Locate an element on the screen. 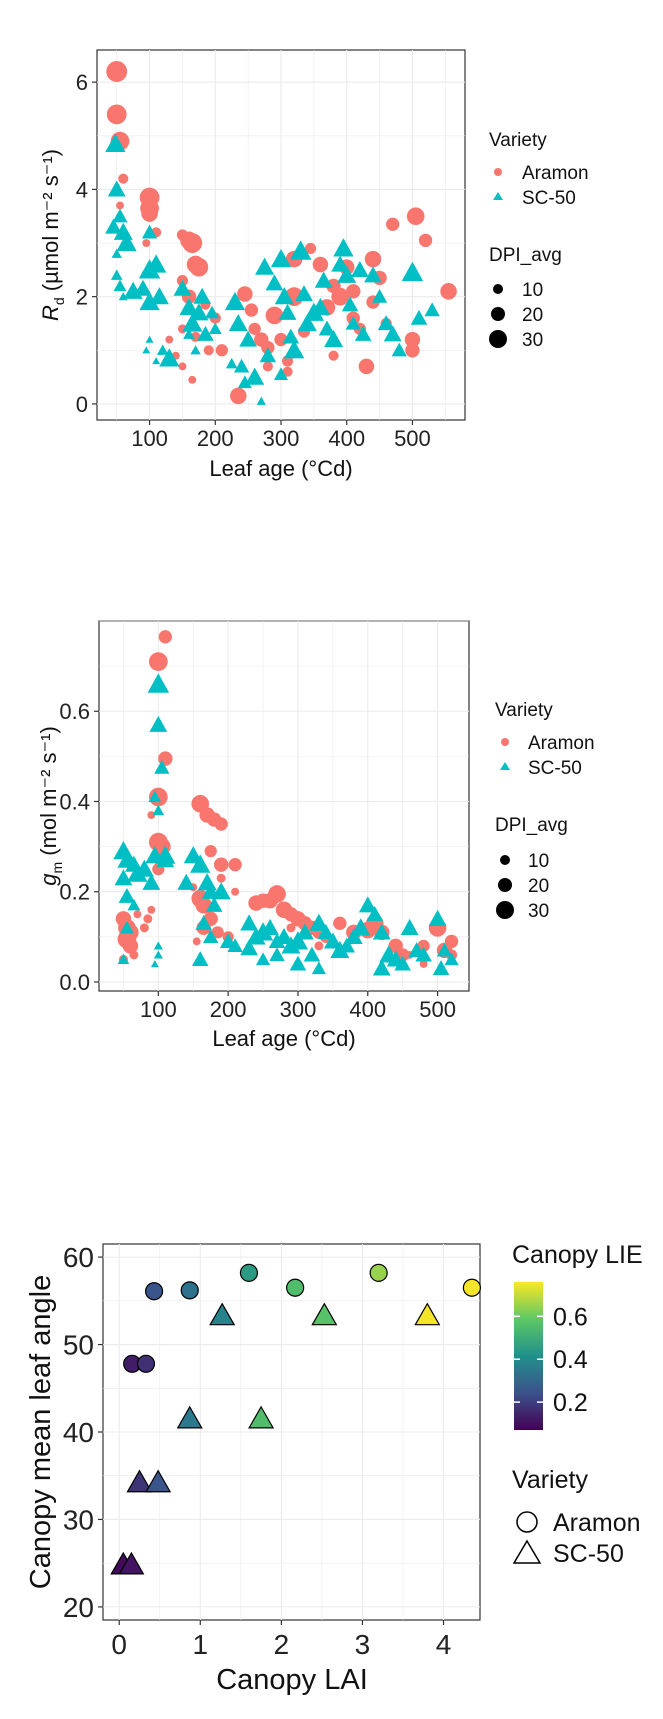 The image size is (663, 1719). rd-x-ticks: 100 200 300 400 500 is located at coordinates (281, 435).